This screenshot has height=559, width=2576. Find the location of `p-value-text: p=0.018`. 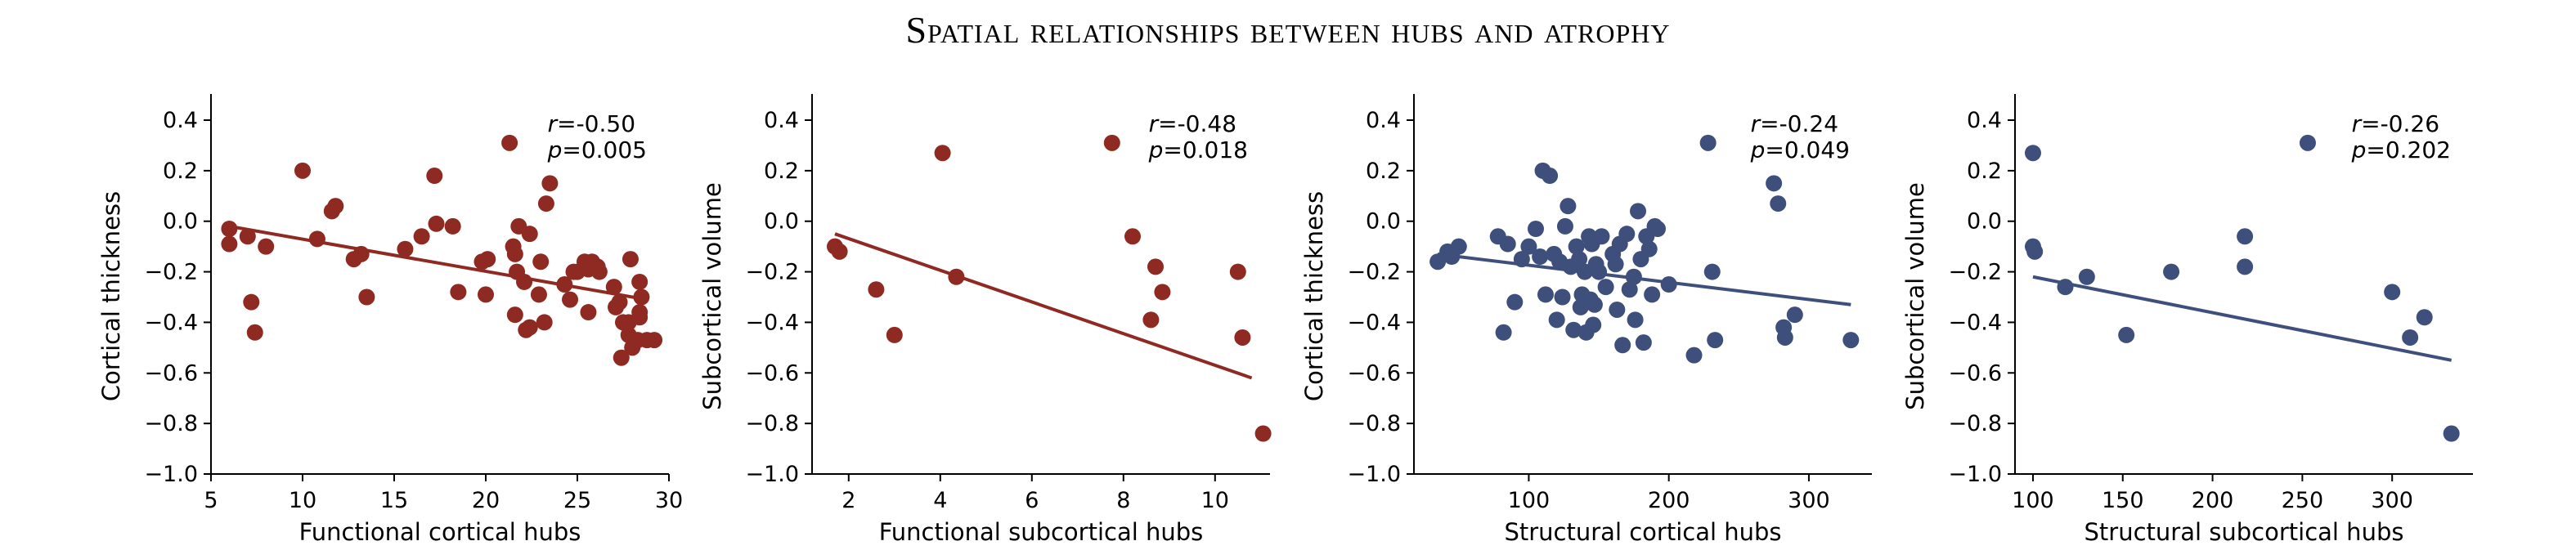

p-value-text: p=0.018 is located at coordinates (1198, 150).